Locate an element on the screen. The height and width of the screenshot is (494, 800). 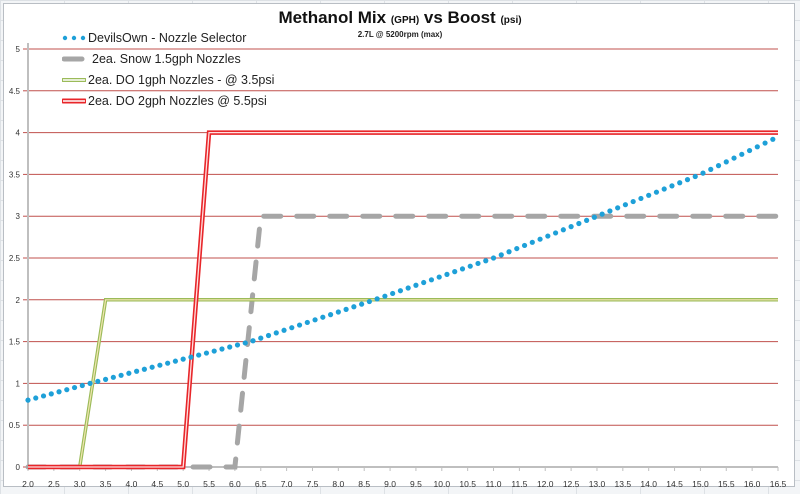
x-tick-label: 5.0 is located at coordinates (183, 484).